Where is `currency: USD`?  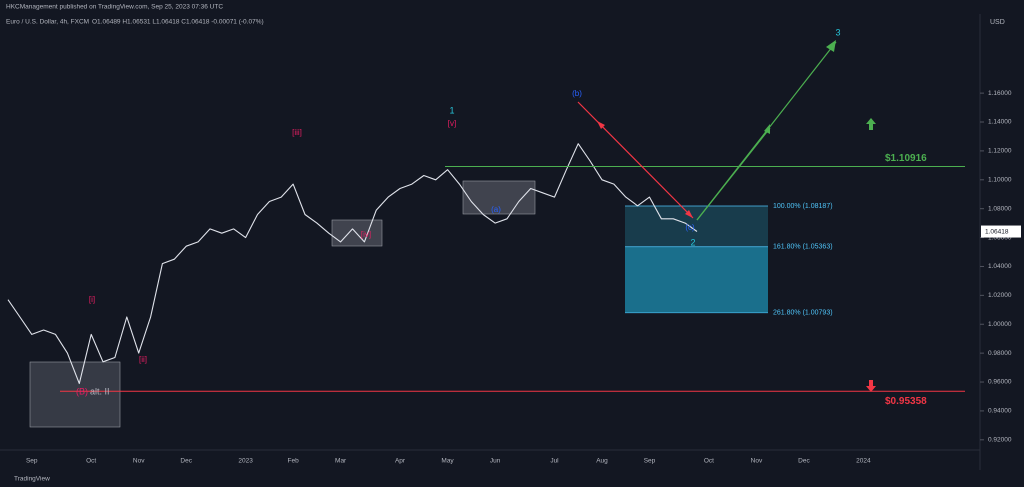
currency: USD is located at coordinates (997, 22).